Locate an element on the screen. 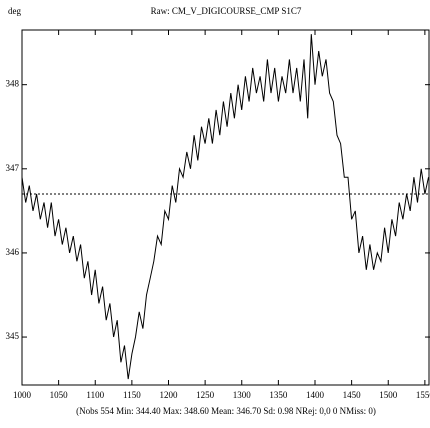  x-tick-label: 1400 is located at coordinates (315, 395).